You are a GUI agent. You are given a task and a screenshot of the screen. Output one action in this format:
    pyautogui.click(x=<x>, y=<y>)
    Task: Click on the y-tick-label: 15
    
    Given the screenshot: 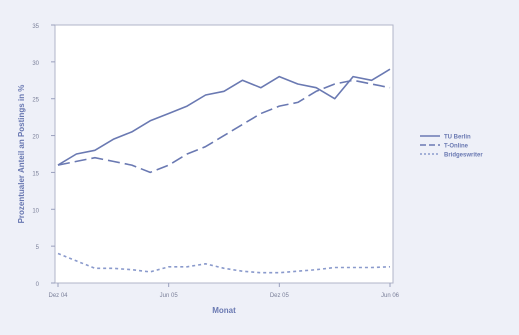 What is the action you would take?
    pyautogui.click(x=35, y=174)
    